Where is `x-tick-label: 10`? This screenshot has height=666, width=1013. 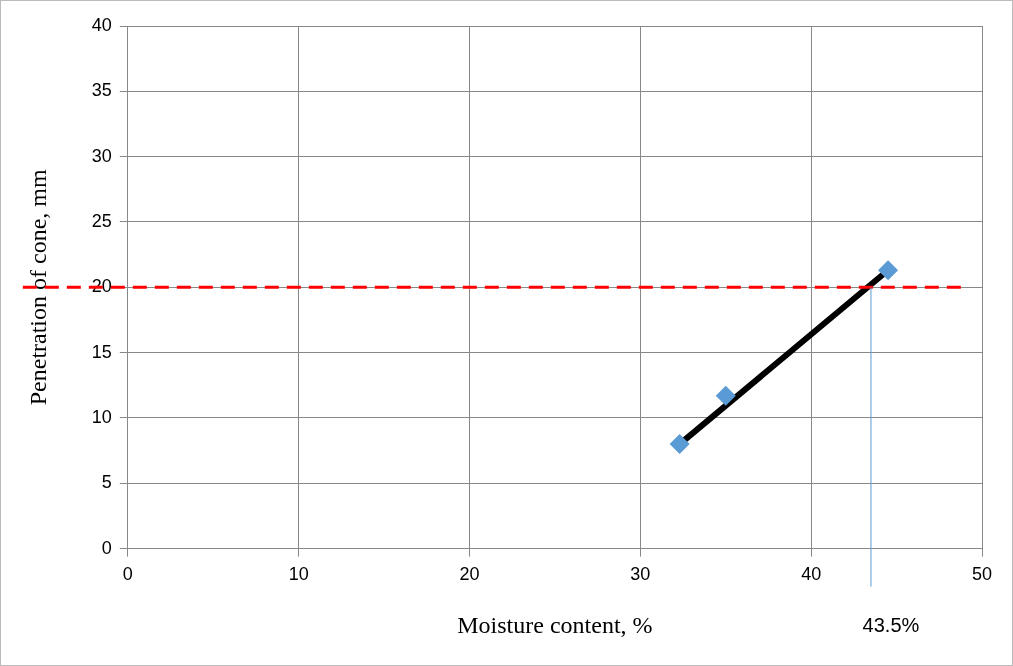 x-tick-label: 10 is located at coordinates (298, 574).